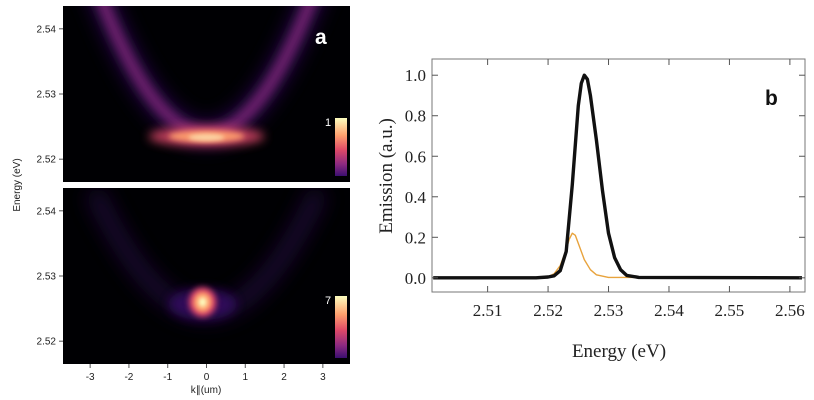 The height and width of the screenshot is (400, 814). Describe the element at coordinates (328, 301) in the screenshot. I see `colorbar-bottom-max-label: 7` at that location.